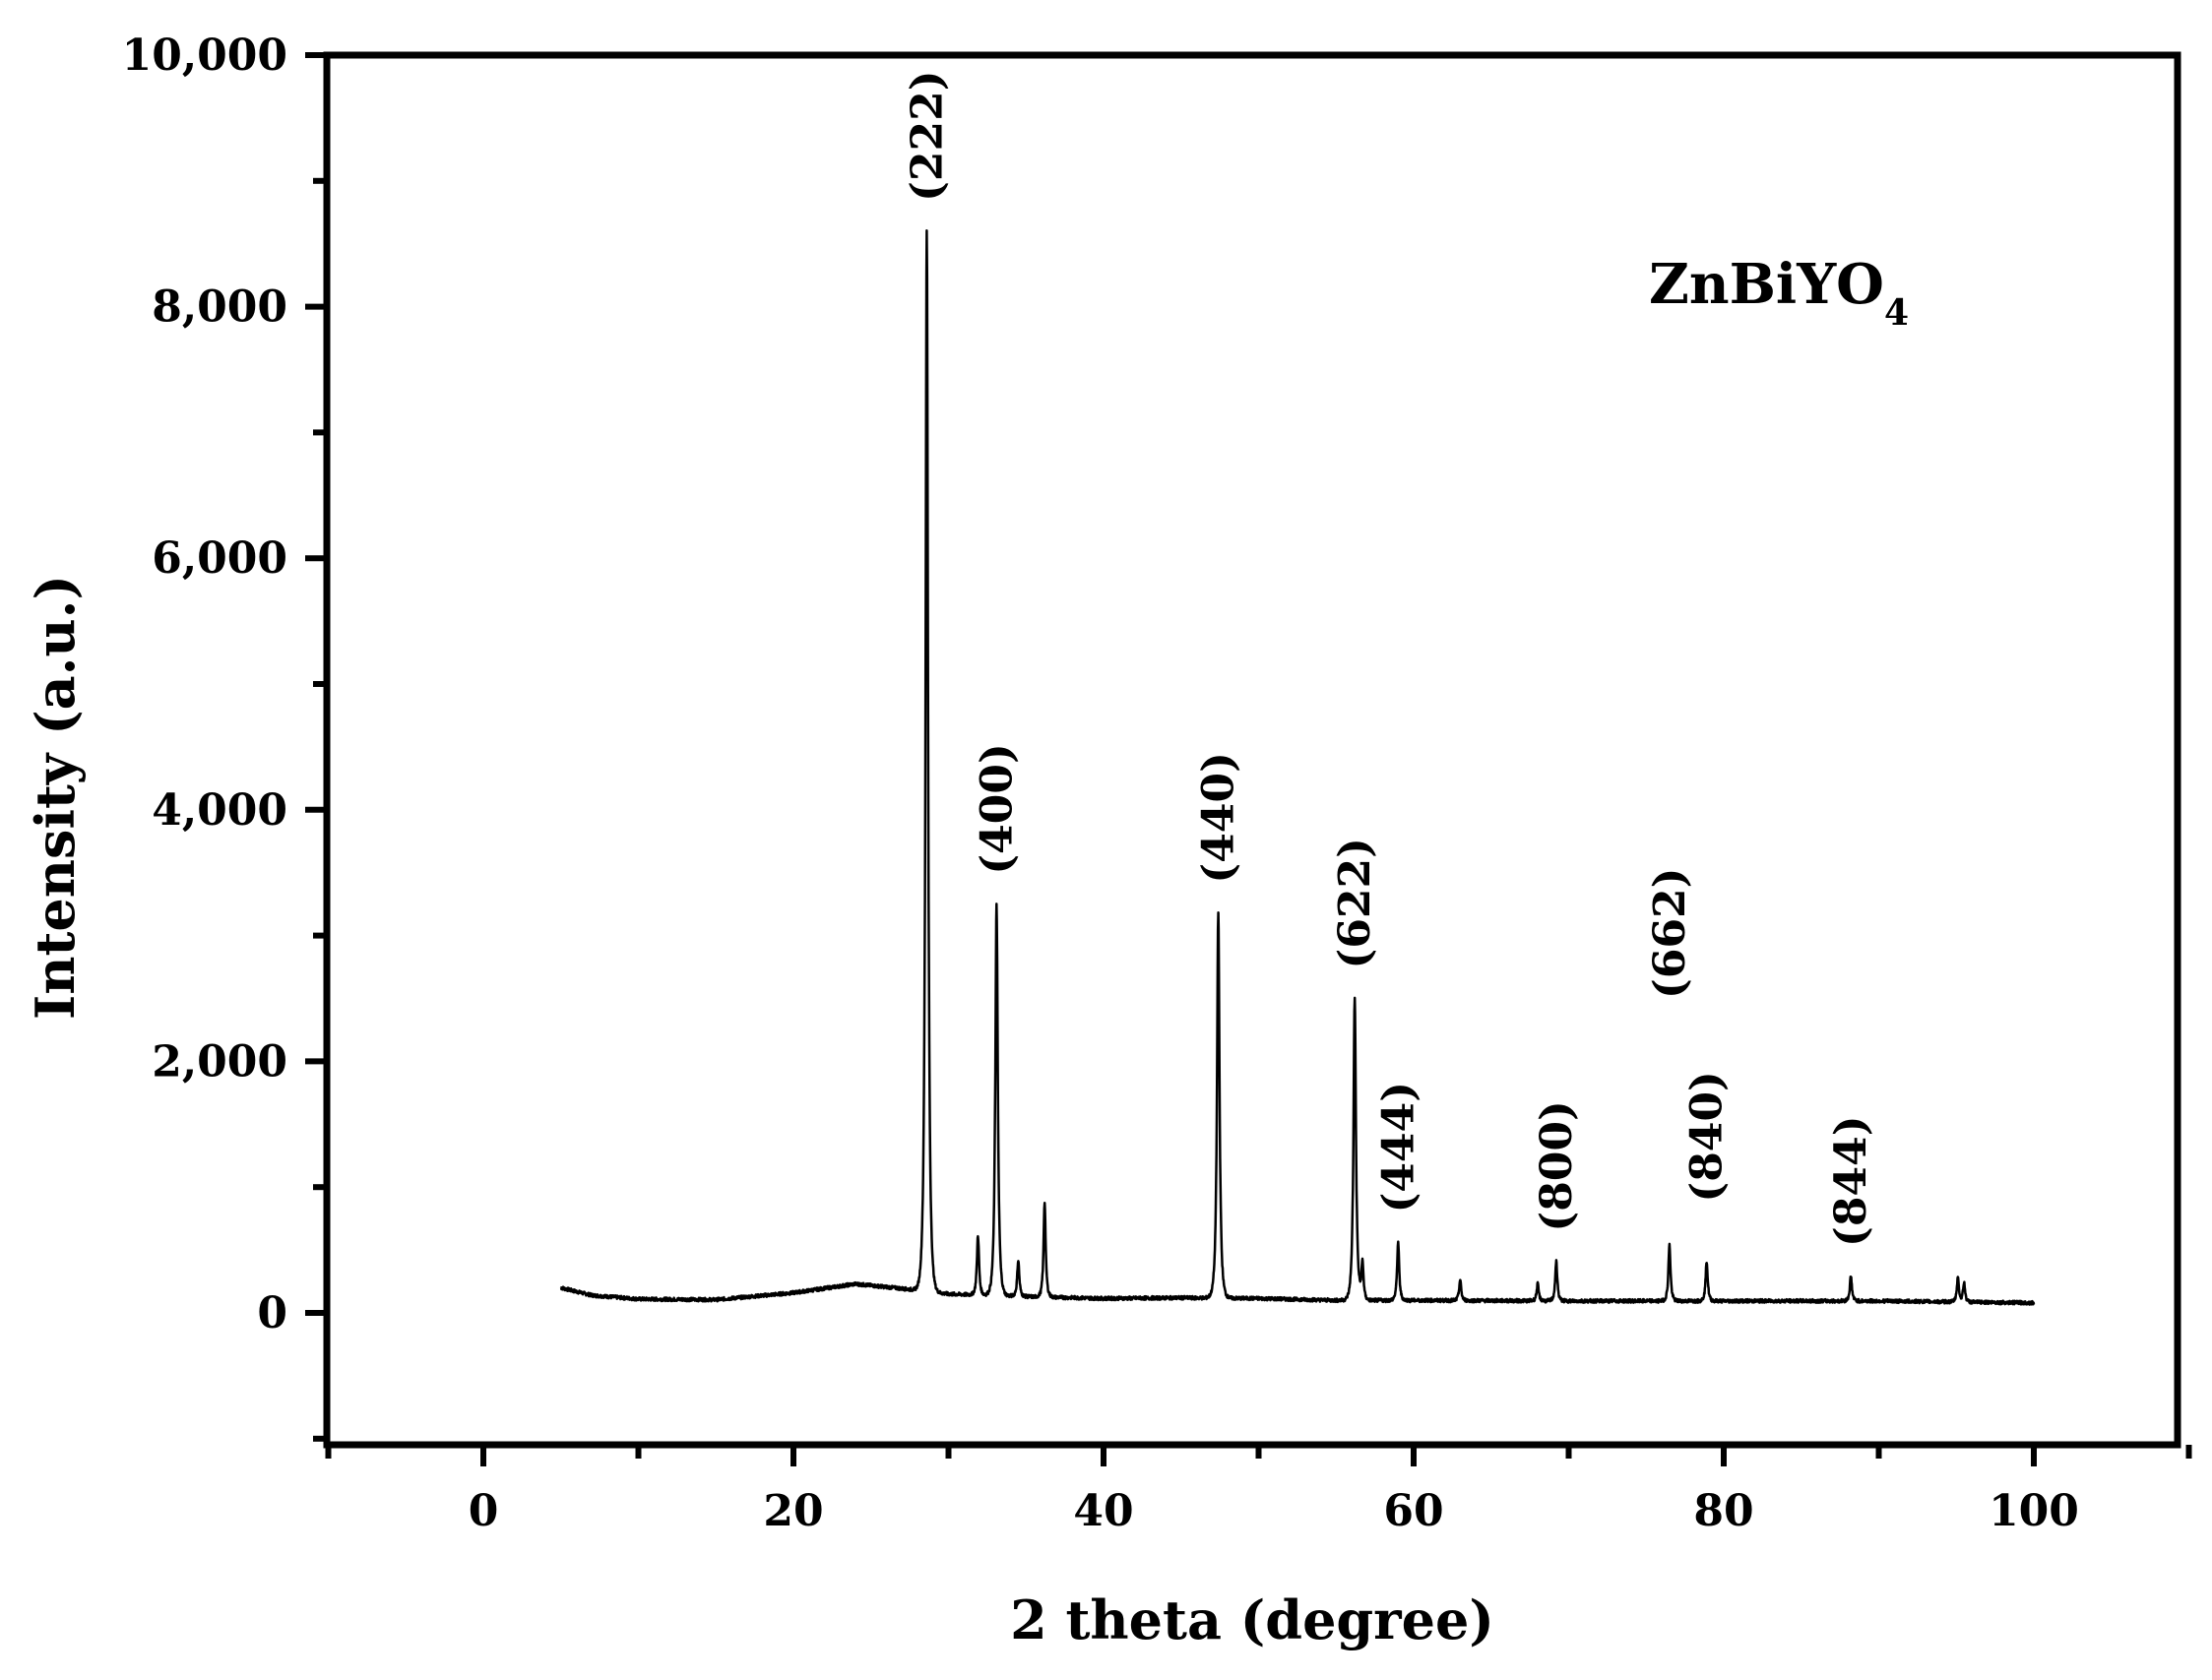 This screenshot has height=1680, width=2212. What do you see at coordinates (1413, 1511) in the screenshot?
I see `x-tick-label: 60` at bounding box center [1413, 1511].